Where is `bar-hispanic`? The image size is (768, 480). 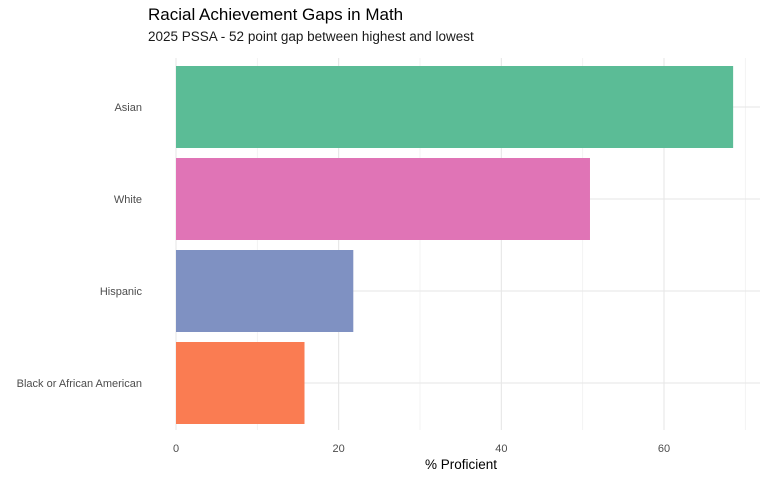
bar-hispanic is located at coordinates (265, 291).